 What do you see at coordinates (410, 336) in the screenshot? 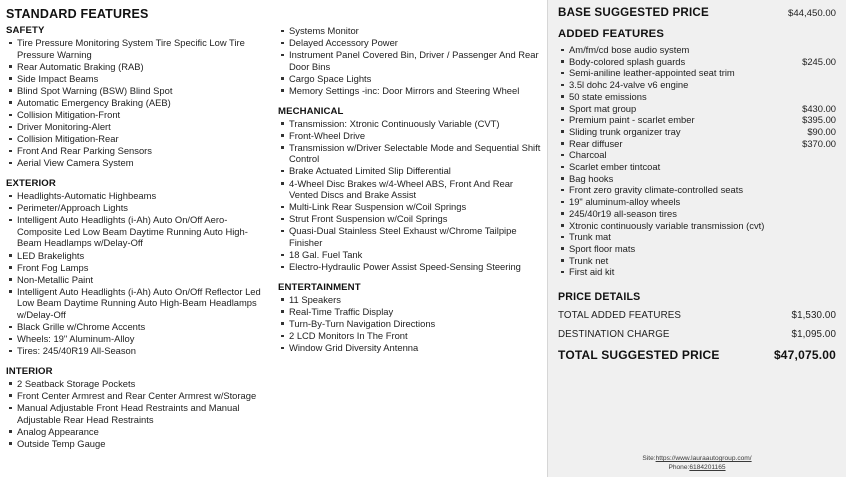
I see `feature-item: 2 LCD Monitors In The Front` at bounding box center [410, 336].